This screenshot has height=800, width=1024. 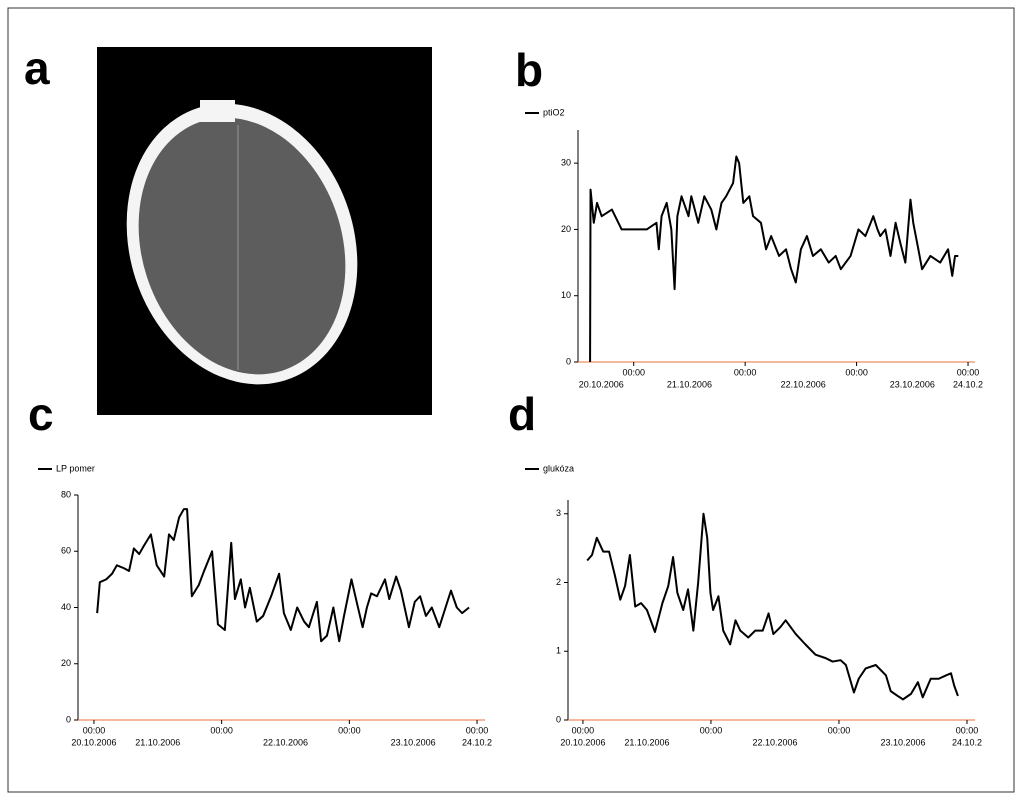 What do you see at coordinates (558, 651) in the screenshot?
I see `y-tick-label: 1` at bounding box center [558, 651].